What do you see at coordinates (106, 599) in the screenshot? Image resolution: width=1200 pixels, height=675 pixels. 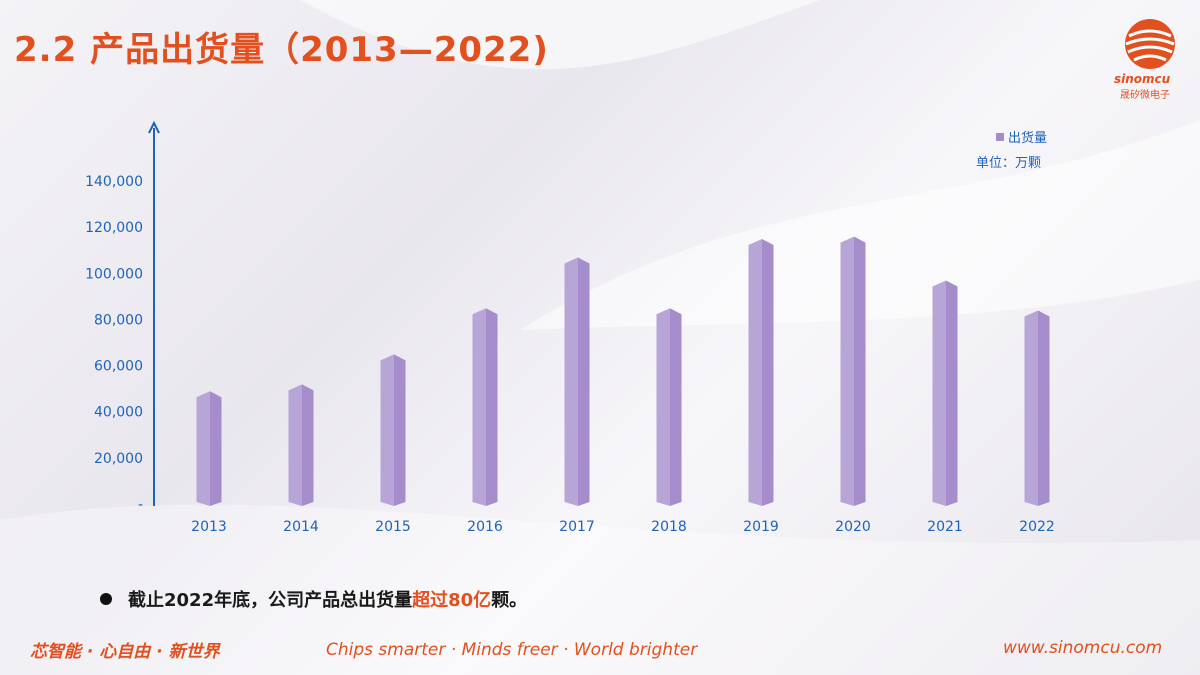 I see `bullet-icon` at bounding box center [106, 599].